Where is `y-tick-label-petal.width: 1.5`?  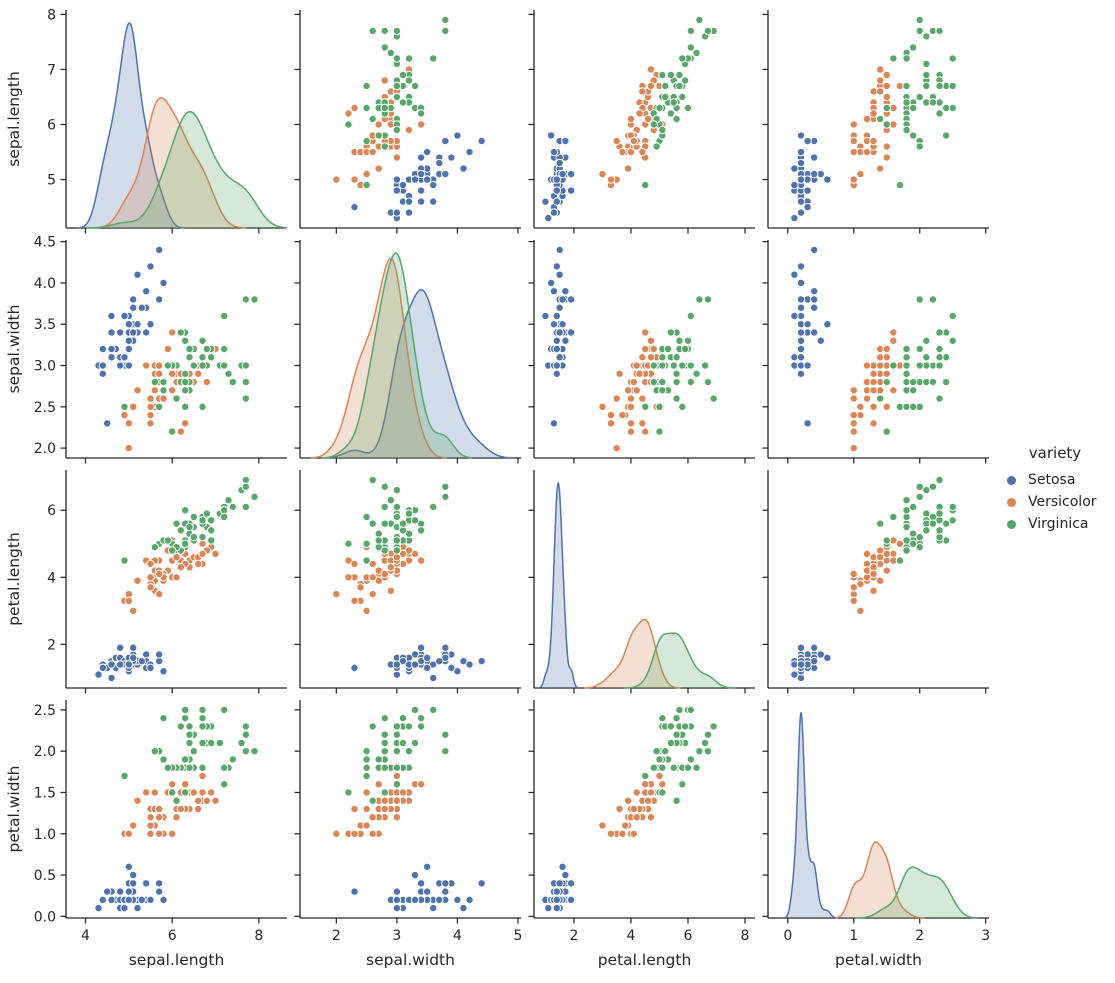 y-tick-label-petal.width: 1.5 is located at coordinates (45, 793).